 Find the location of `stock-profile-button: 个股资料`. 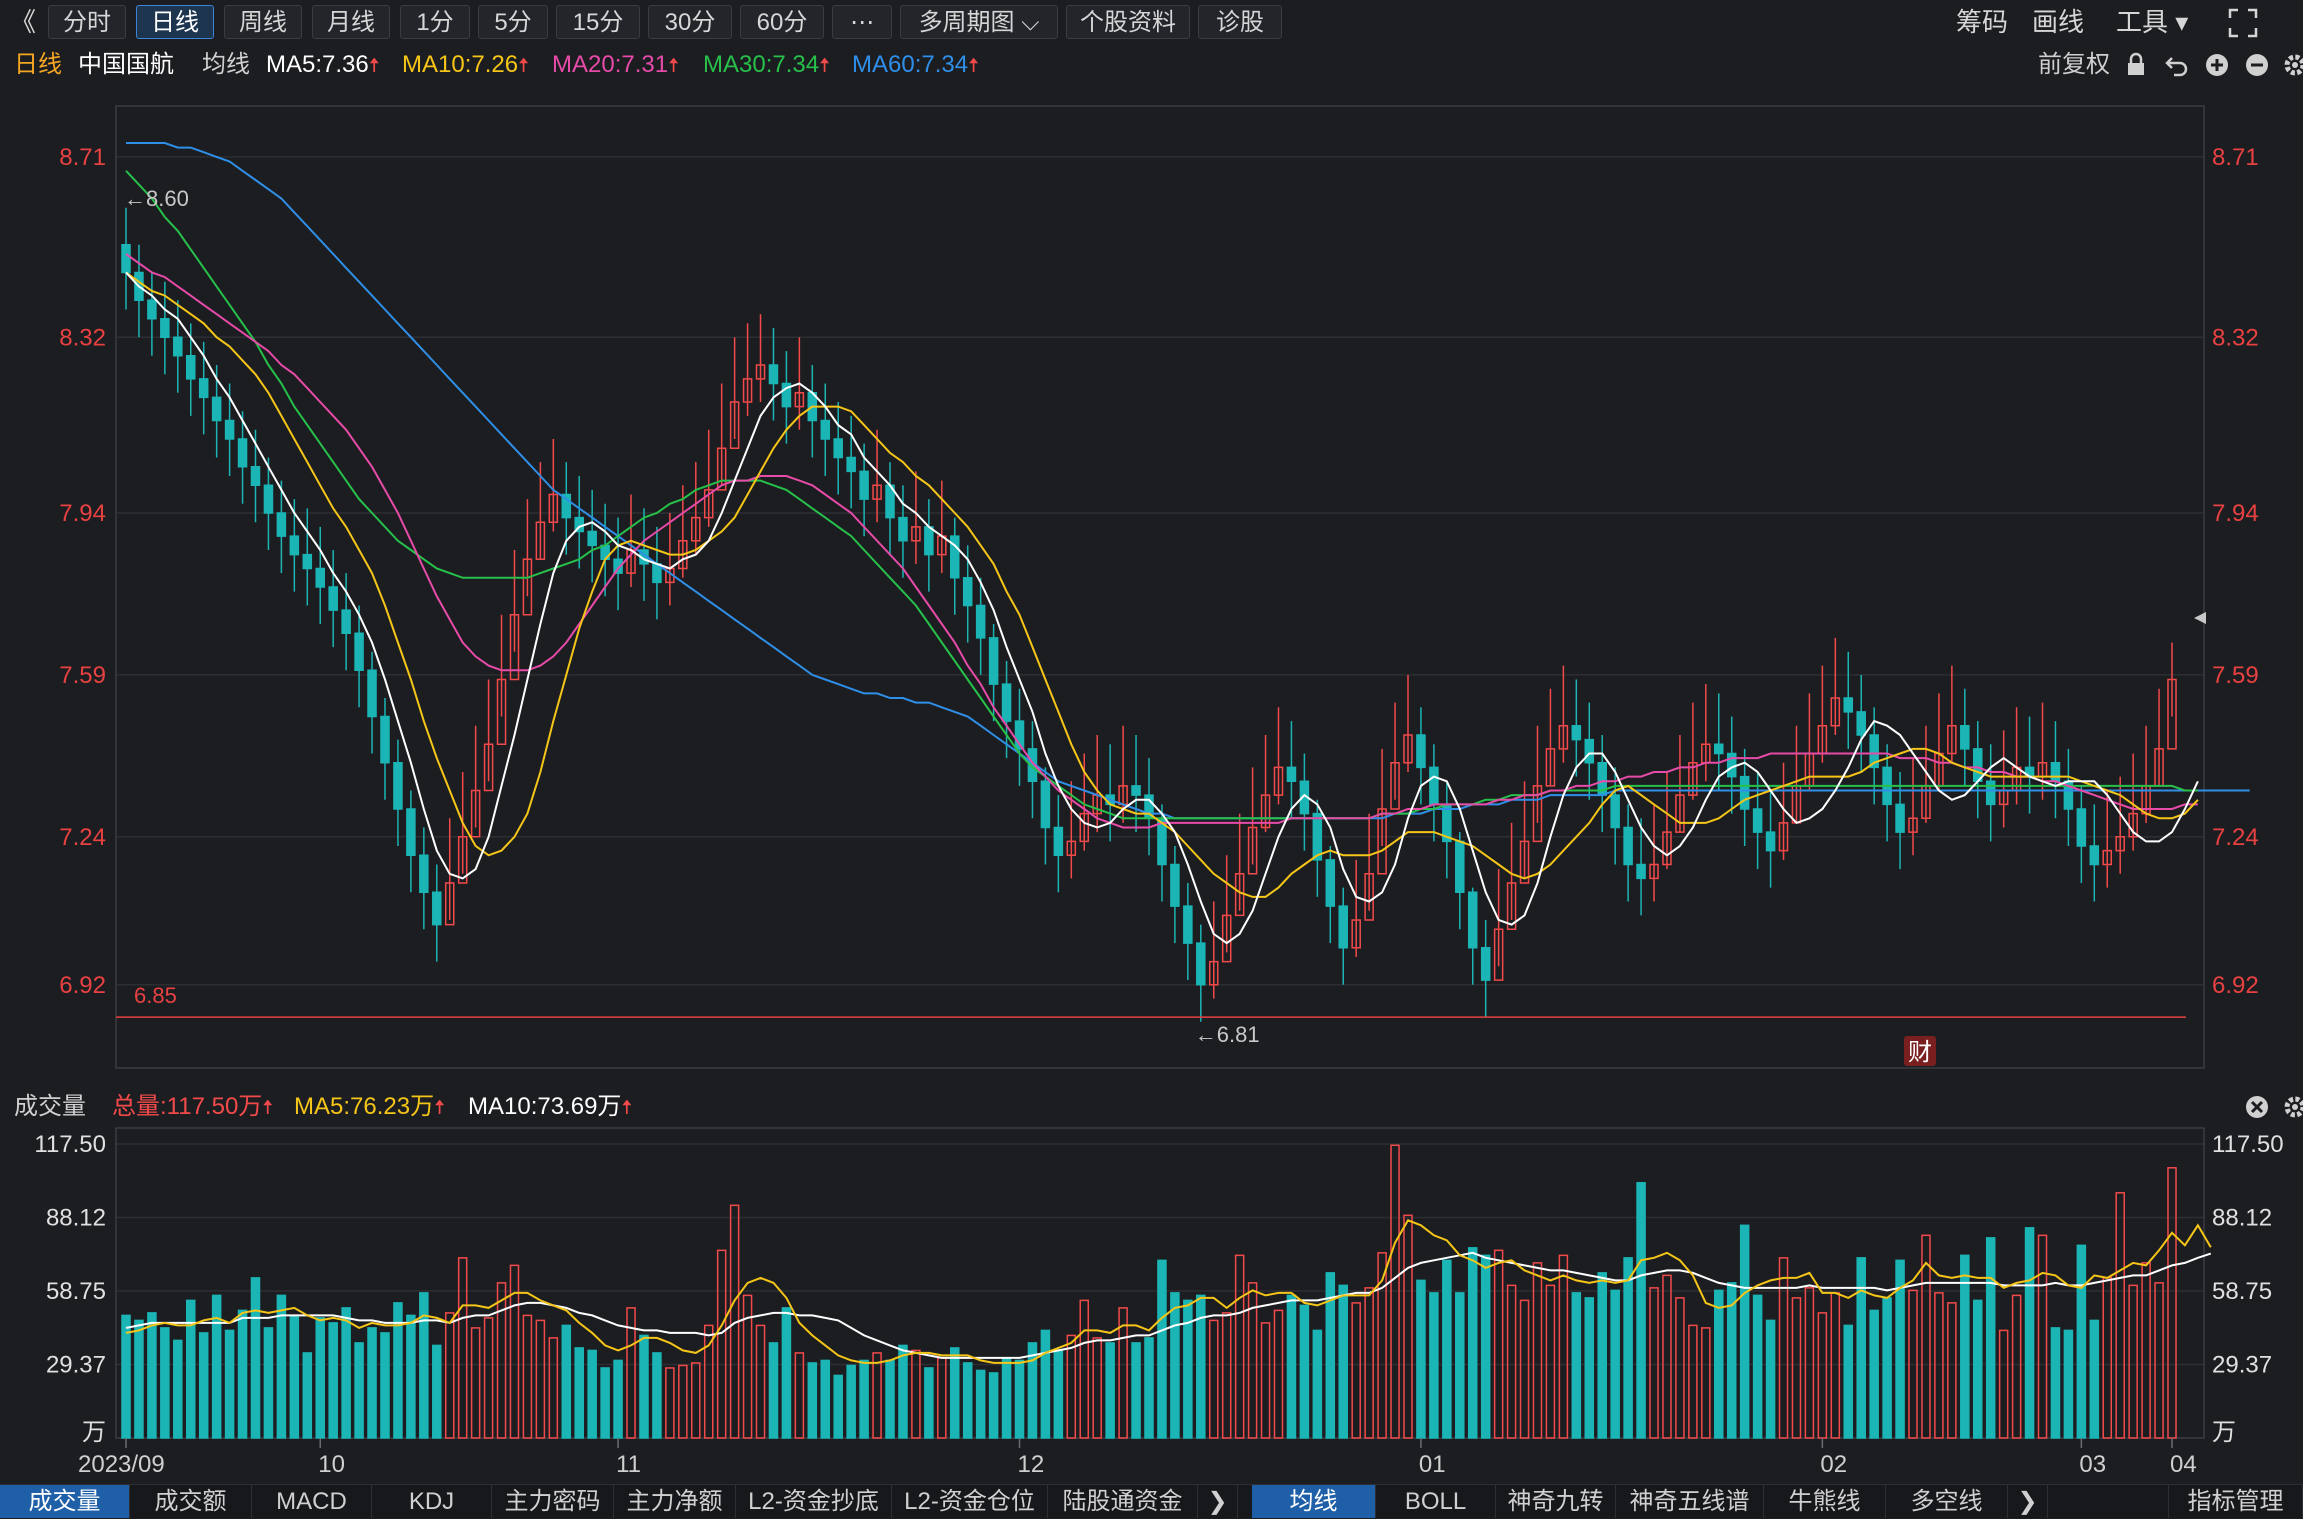

stock-profile-button: 个股资料 is located at coordinates (1128, 22).